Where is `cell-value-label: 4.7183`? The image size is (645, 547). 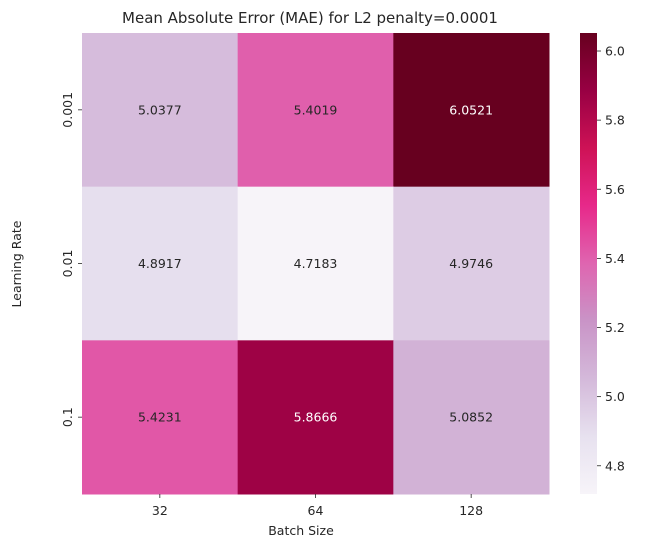
cell-value-label: 4.7183 is located at coordinates (316, 263).